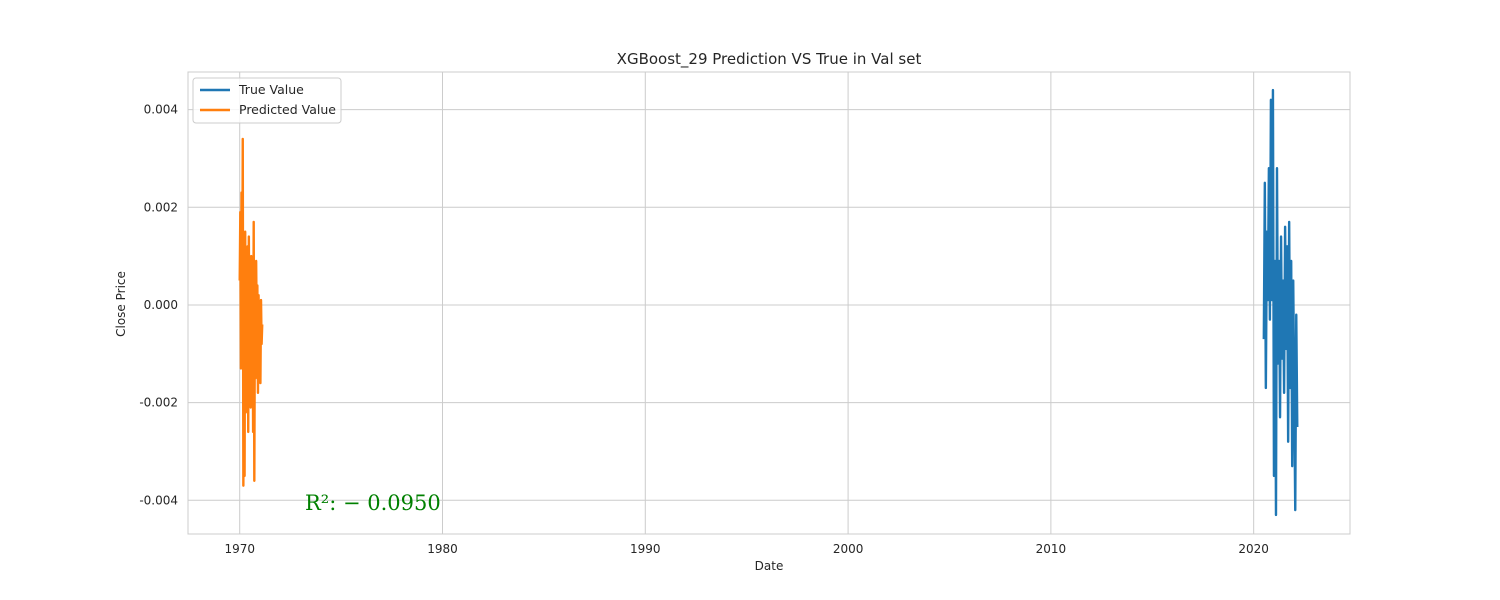  I want to click on legend-label-true-value: True Value, so click(271, 89).